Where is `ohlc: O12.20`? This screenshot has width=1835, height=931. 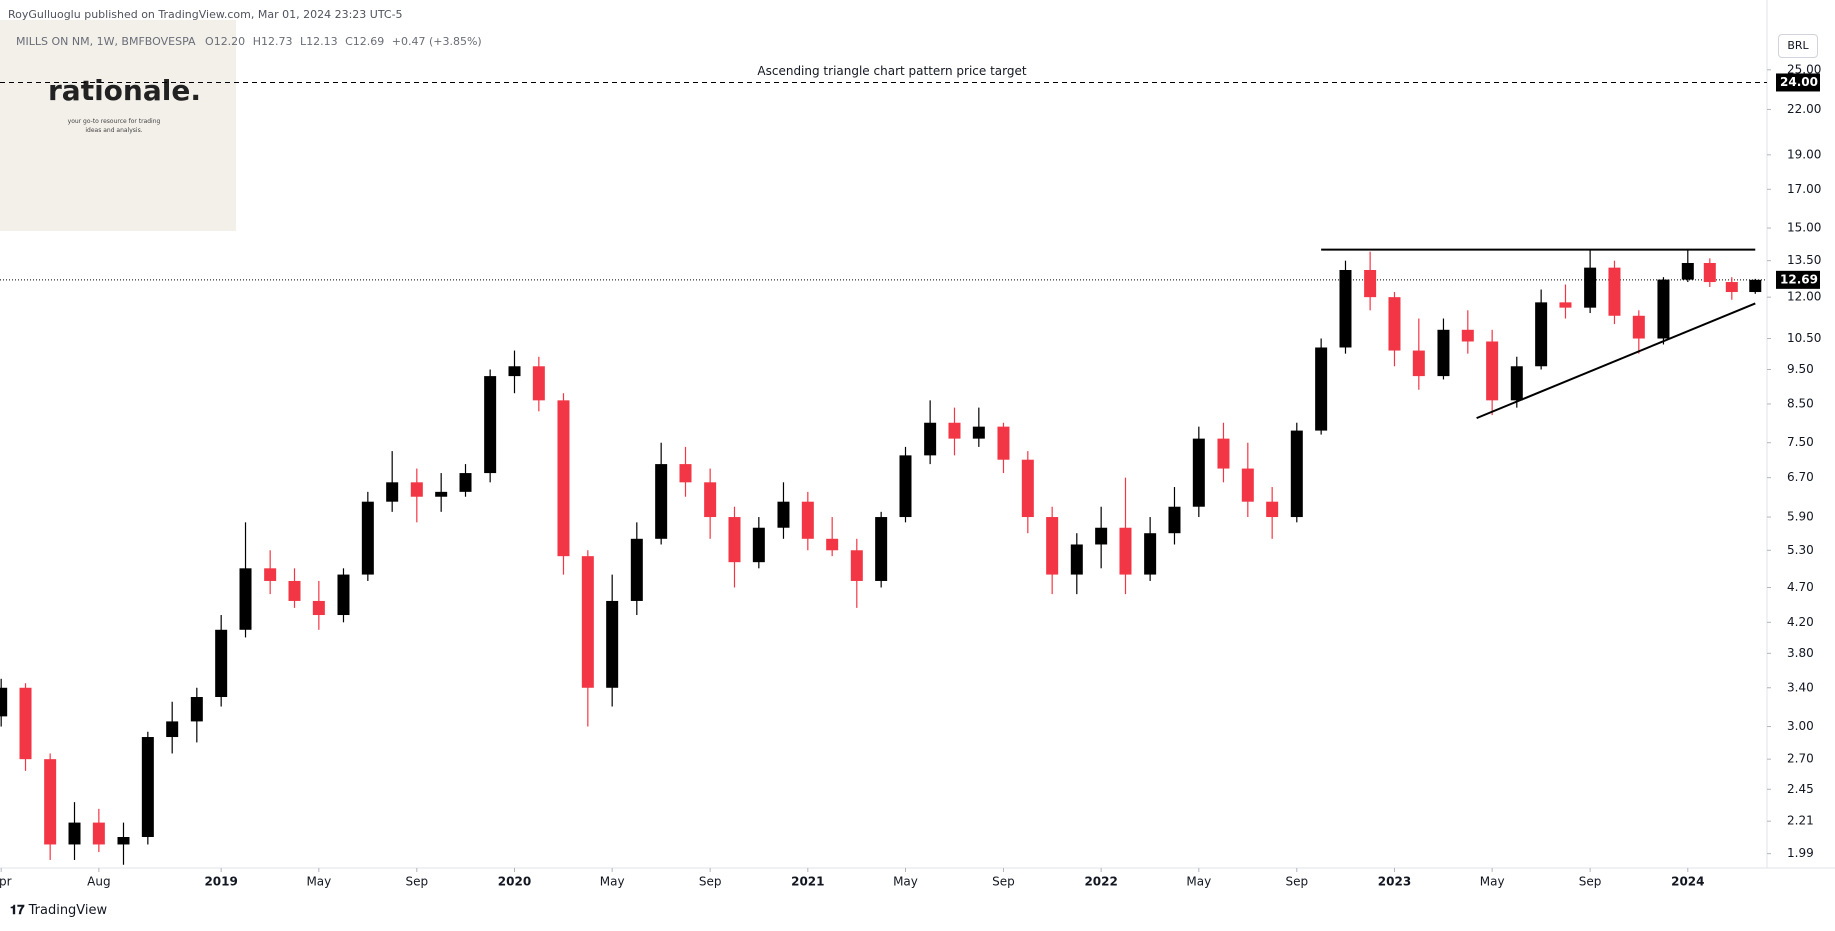 ohlc: O12.20 is located at coordinates (225, 41).